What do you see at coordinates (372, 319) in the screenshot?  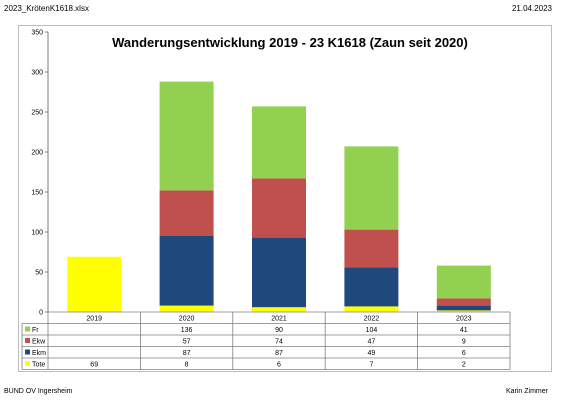 I see `category-label: 2022` at bounding box center [372, 319].